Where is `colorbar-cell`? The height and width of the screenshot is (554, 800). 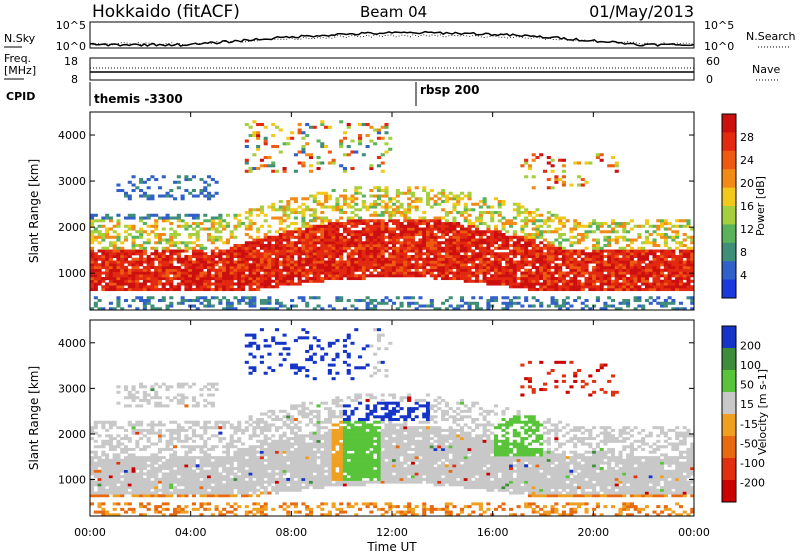 colorbar-cell is located at coordinates (729, 179).